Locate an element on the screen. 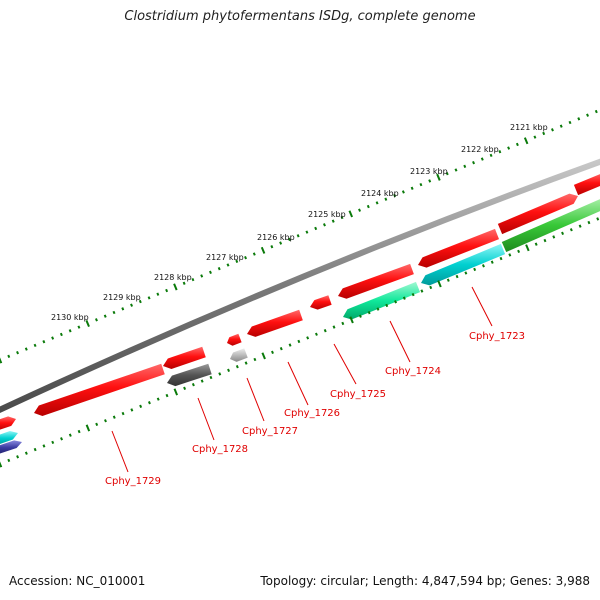 This screenshot has height=600, width=600. kbp-label: 2129 kbp is located at coordinates (122, 297).